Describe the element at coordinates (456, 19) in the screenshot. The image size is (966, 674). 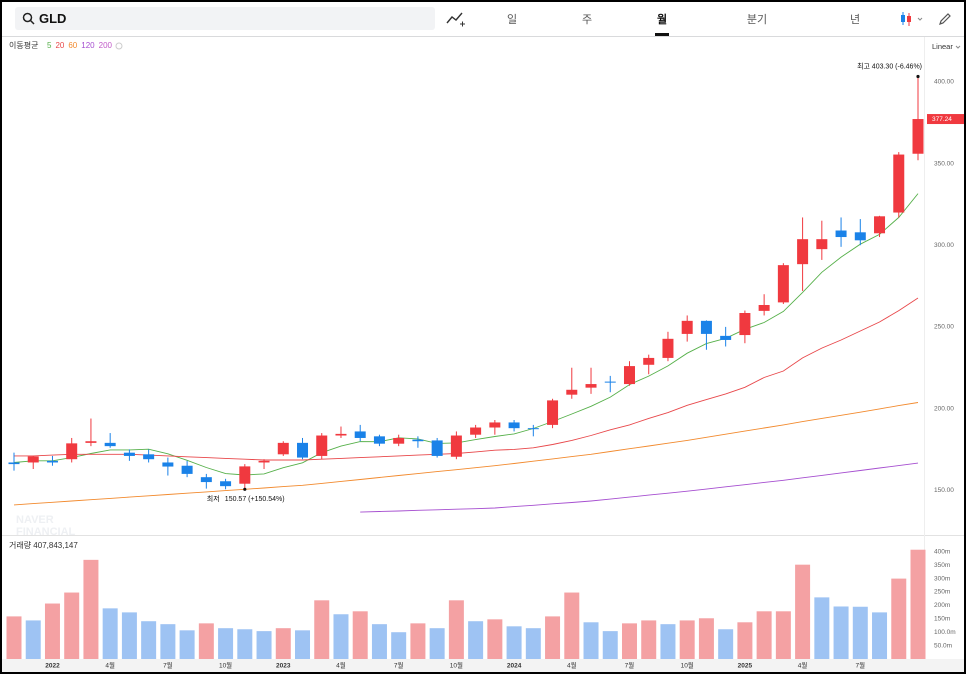
I see `indicator-icon` at that location.